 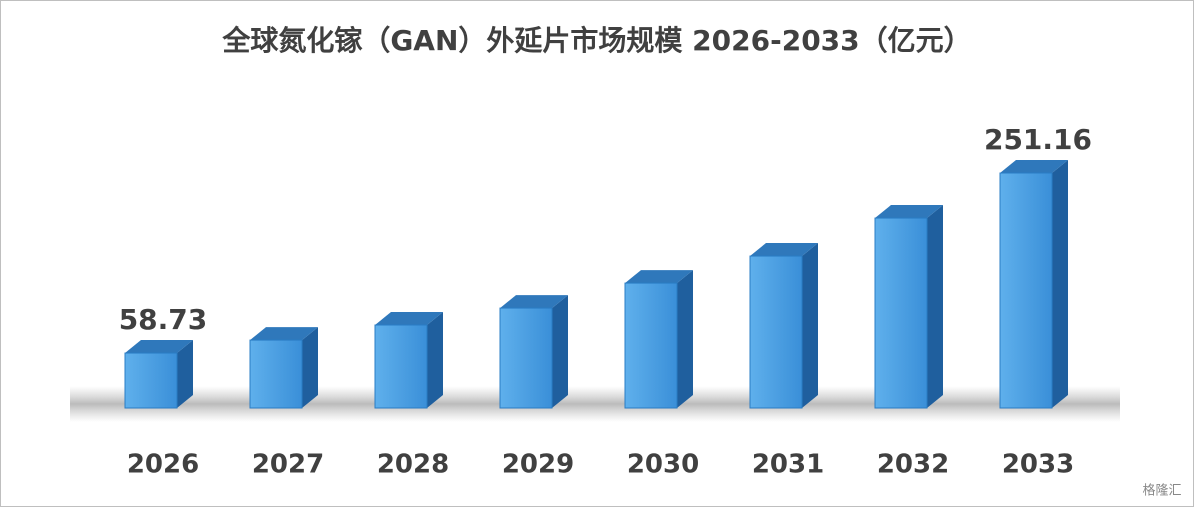 What do you see at coordinates (1038, 465) in the screenshot?
I see `x-tick-label: 2033` at bounding box center [1038, 465].